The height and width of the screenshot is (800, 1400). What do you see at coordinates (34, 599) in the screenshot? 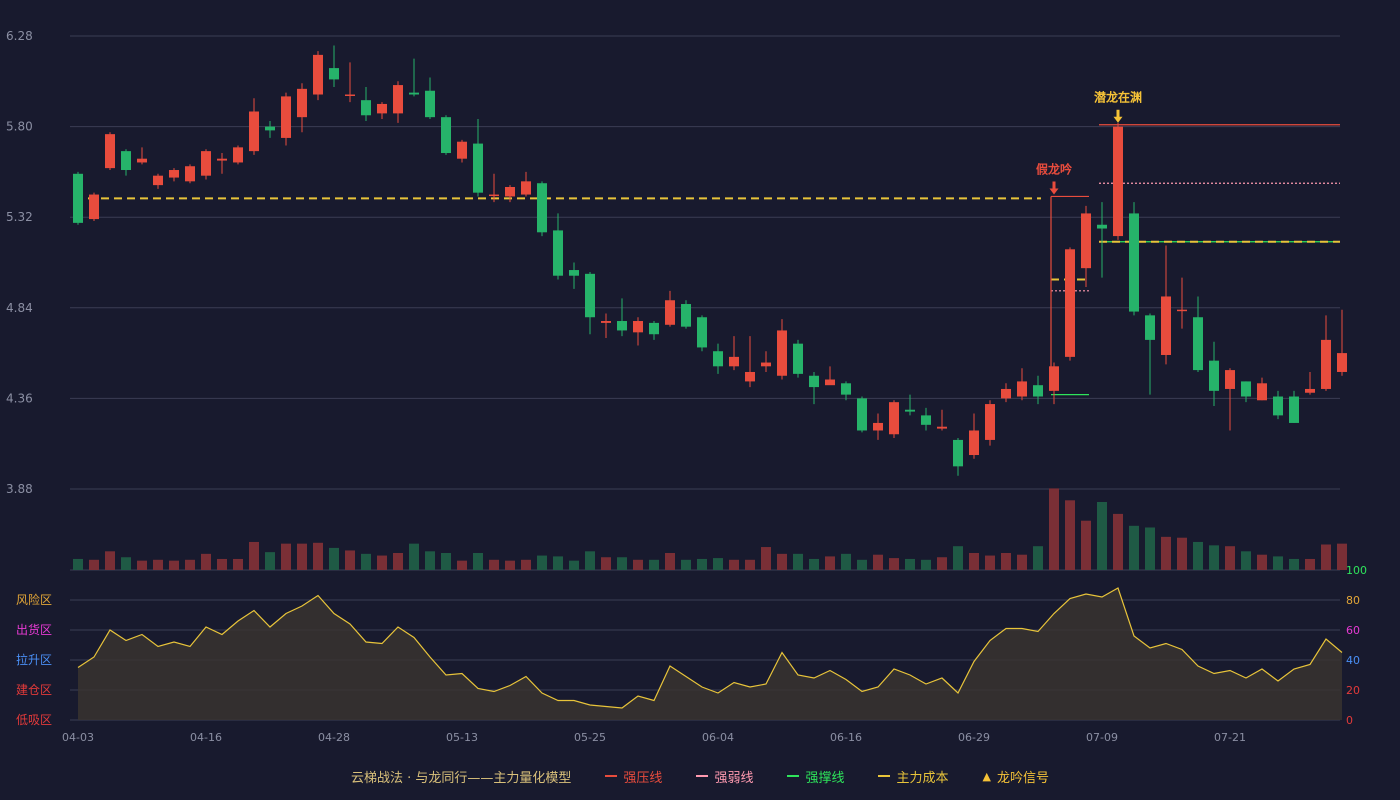
I see `oscillator-zone-label: 风险区` at bounding box center [34, 599].